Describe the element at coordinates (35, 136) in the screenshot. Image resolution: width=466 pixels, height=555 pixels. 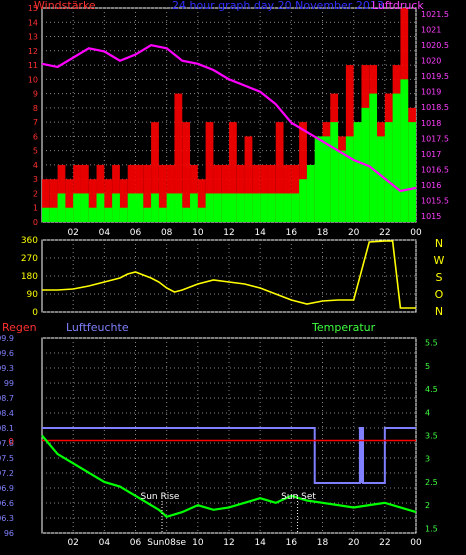
I see `wind-y-tick-label: 6` at that location.